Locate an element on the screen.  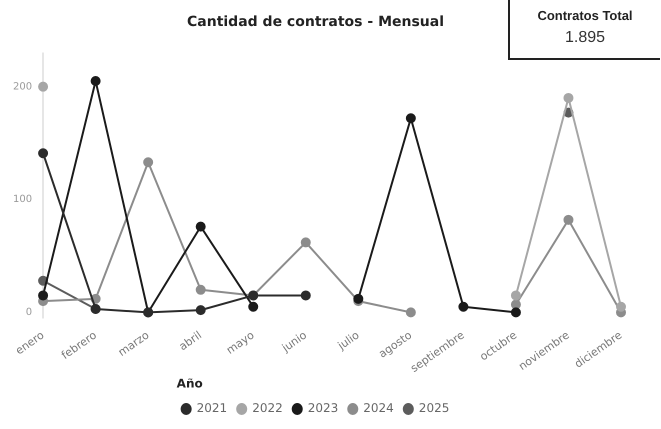
legend-label: 2022 is located at coordinates (267, 408).